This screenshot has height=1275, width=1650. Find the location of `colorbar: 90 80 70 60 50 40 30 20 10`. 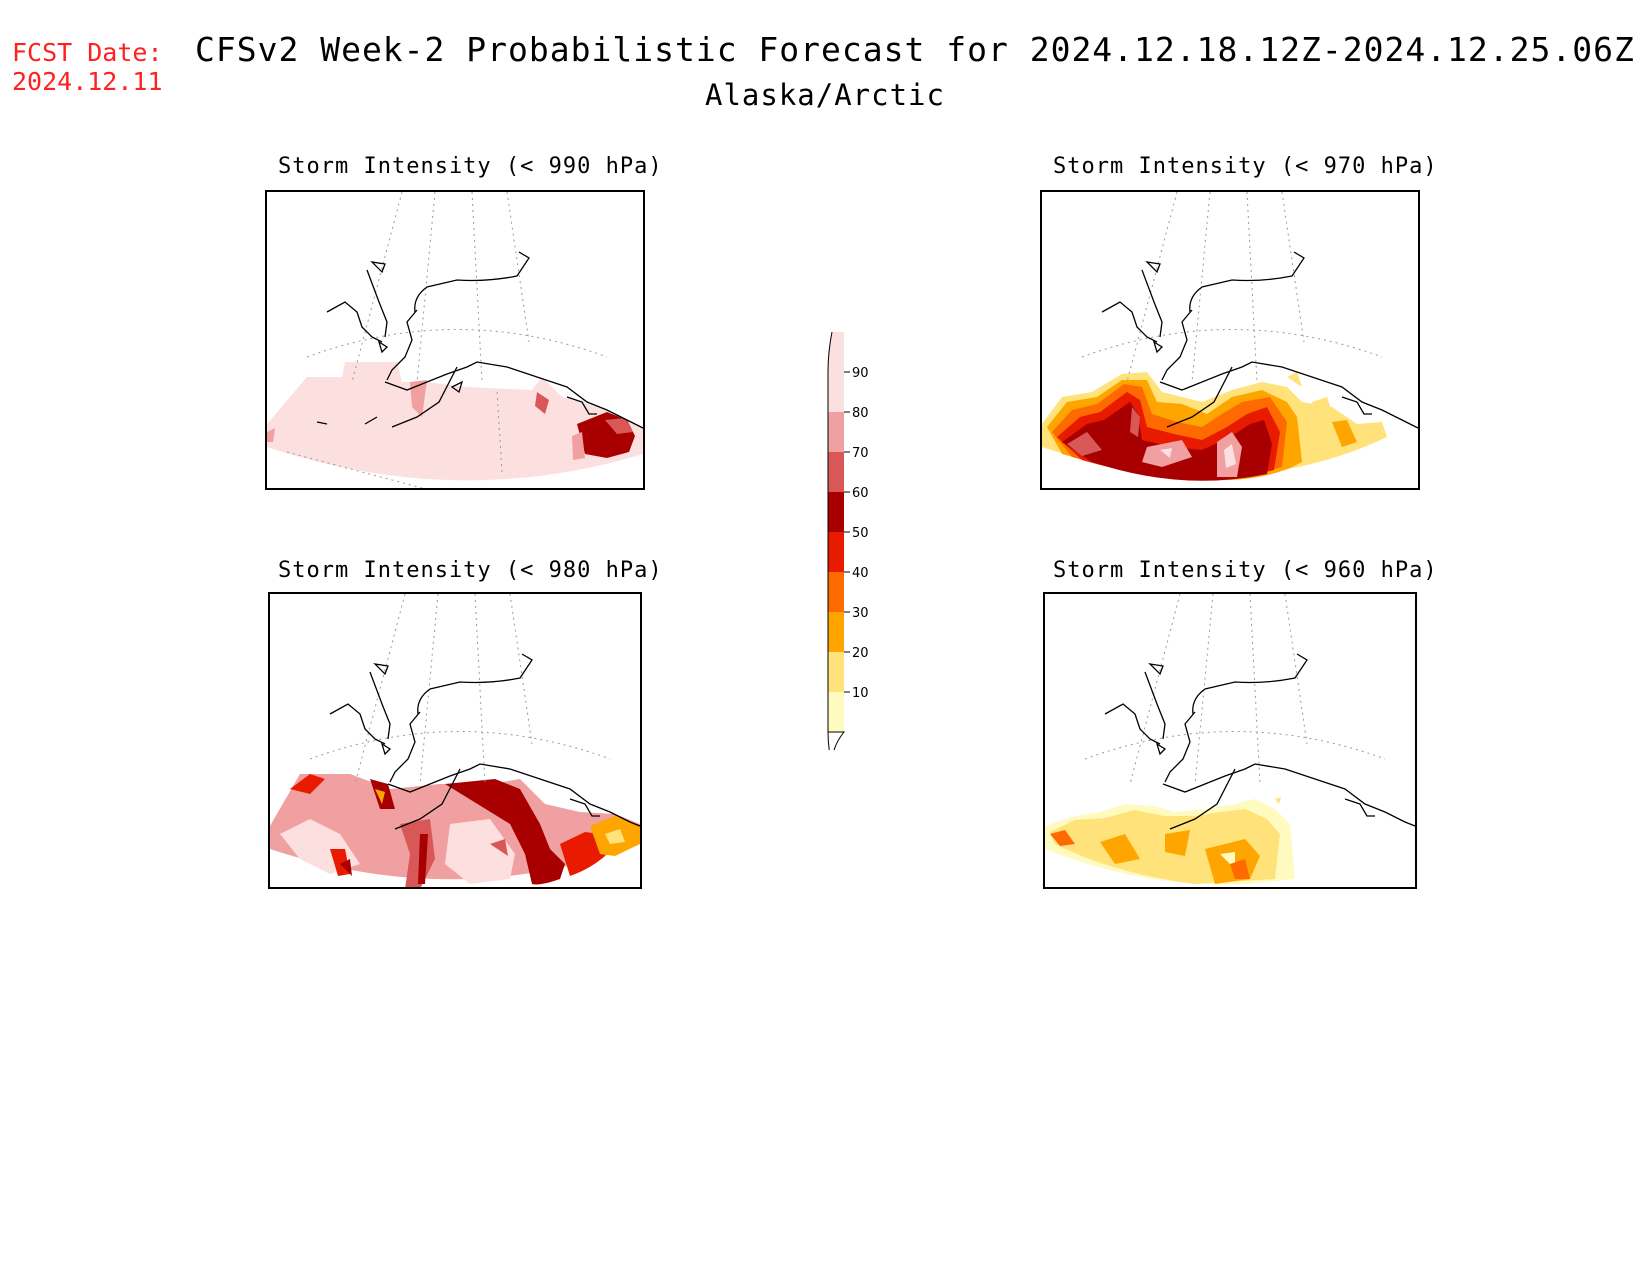

colorbar: 90 80 70 60 50 40 30 20 10 is located at coordinates (850, 551).